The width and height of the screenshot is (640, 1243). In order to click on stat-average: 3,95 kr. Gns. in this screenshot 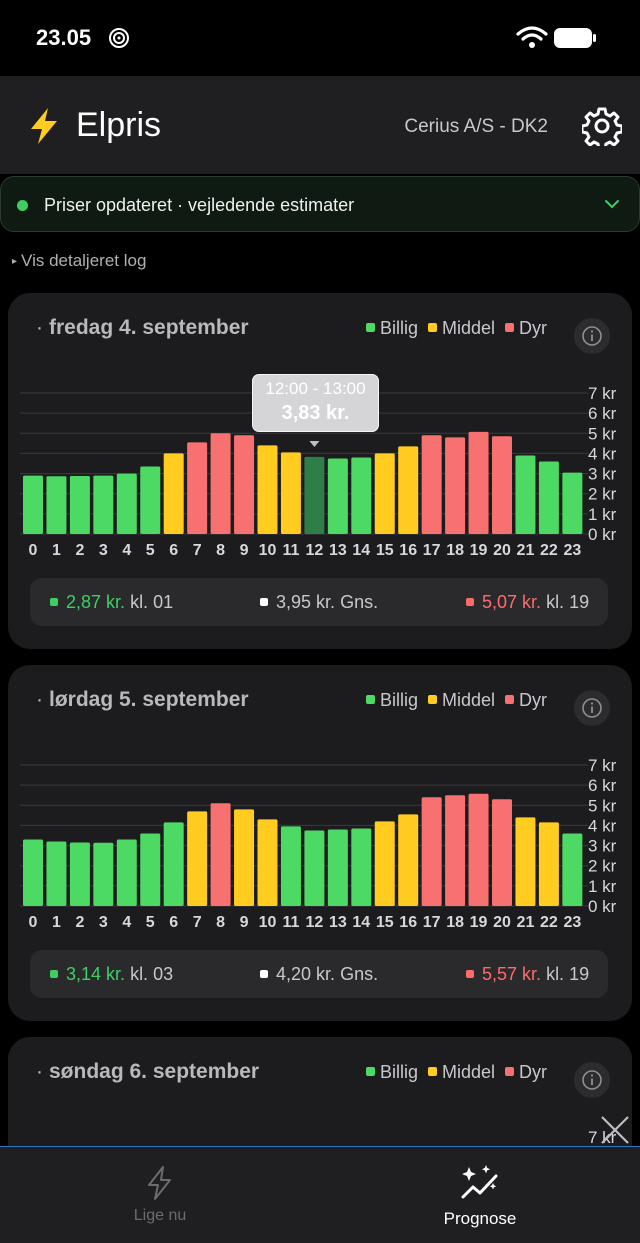, I will do `click(319, 602)`.